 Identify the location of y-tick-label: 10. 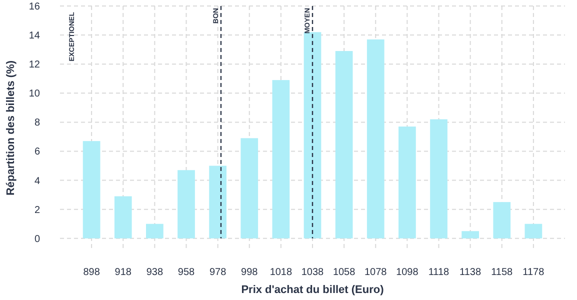
(34, 94).